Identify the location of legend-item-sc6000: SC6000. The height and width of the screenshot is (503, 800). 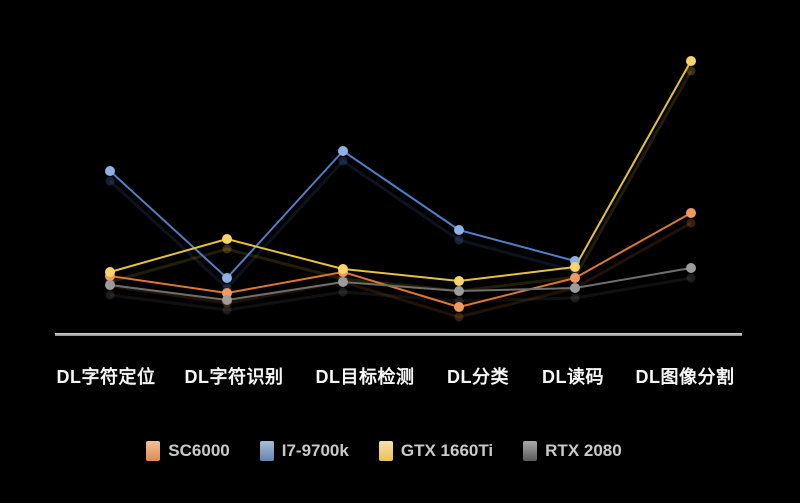
(188, 451).